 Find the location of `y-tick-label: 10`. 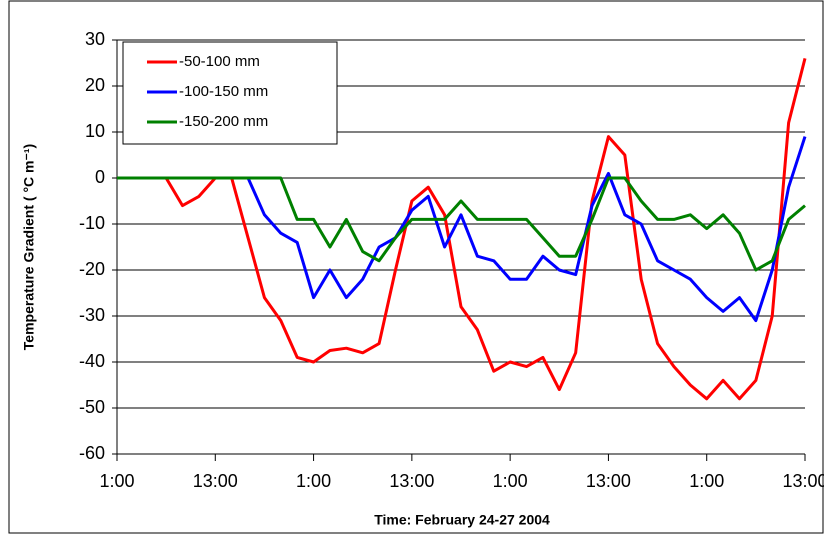

y-tick-label: 10 is located at coordinates (95, 131).